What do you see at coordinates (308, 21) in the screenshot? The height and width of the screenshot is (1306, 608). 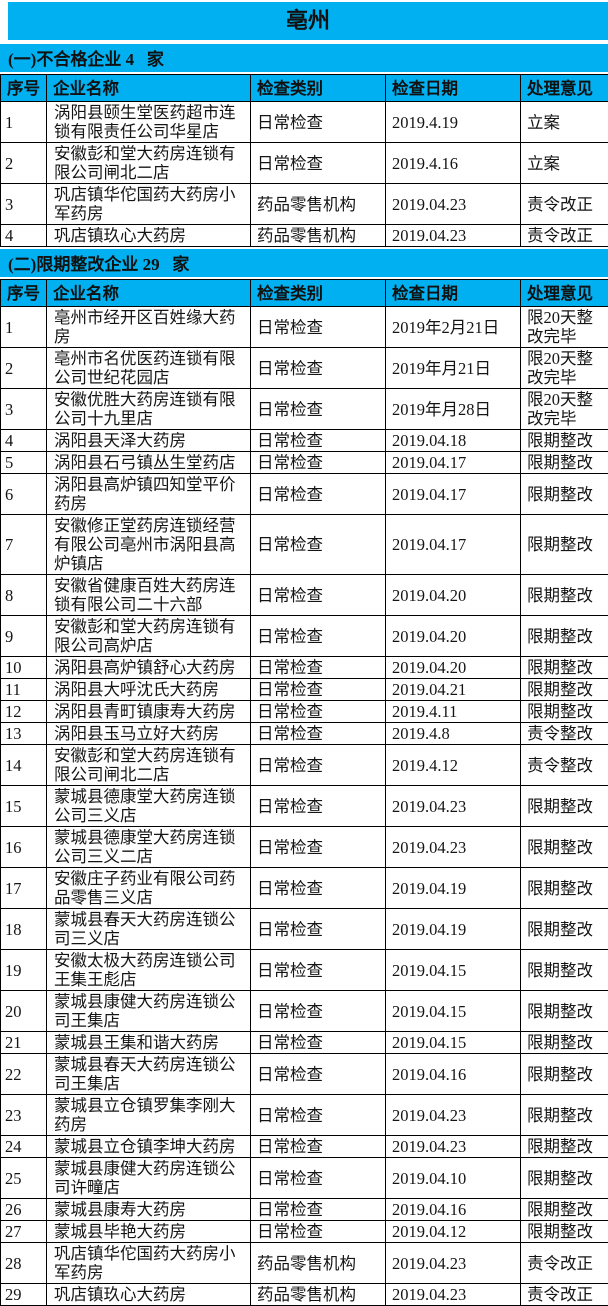 I see `page-title: 亳州` at bounding box center [308, 21].